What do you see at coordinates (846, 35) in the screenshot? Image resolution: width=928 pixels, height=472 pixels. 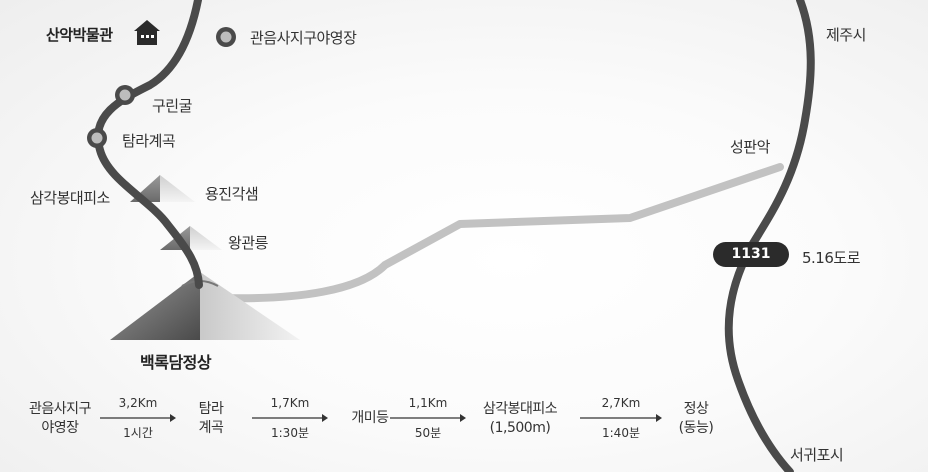 I see `jeju-si-label: 제주시` at bounding box center [846, 35].